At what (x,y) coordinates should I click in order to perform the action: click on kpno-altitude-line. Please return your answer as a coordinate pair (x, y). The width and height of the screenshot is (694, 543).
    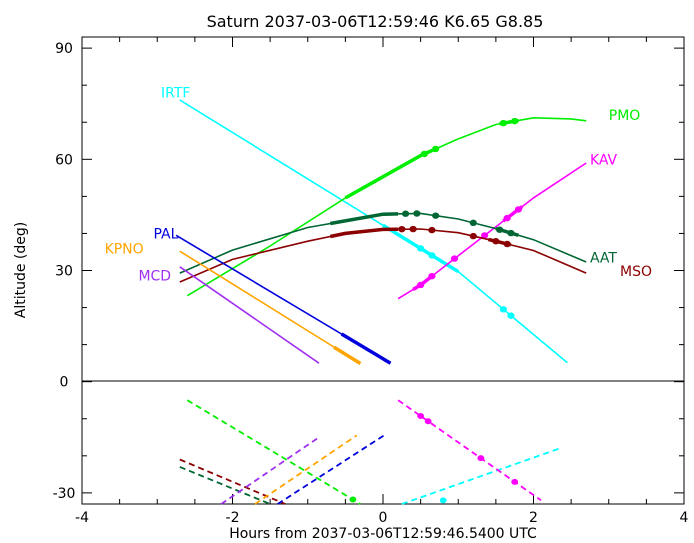
    Looking at the image, I should click on (270, 307).